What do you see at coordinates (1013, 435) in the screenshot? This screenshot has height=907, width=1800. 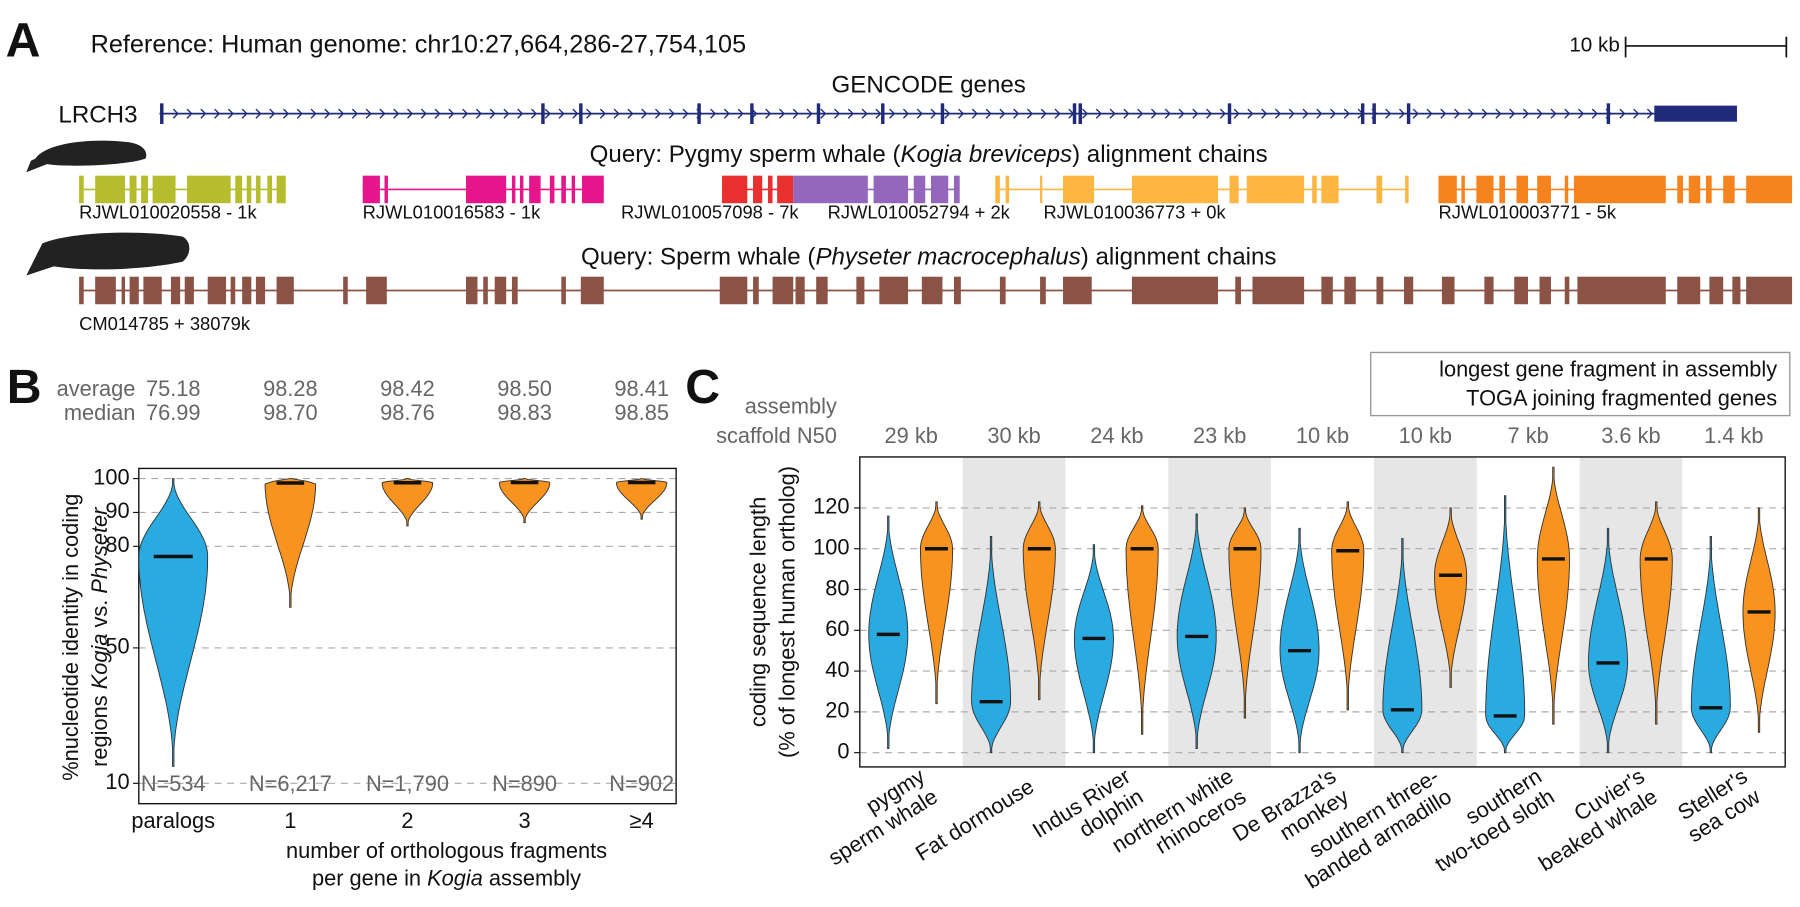 I see `n50-value: 30 kb` at bounding box center [1013, 435].